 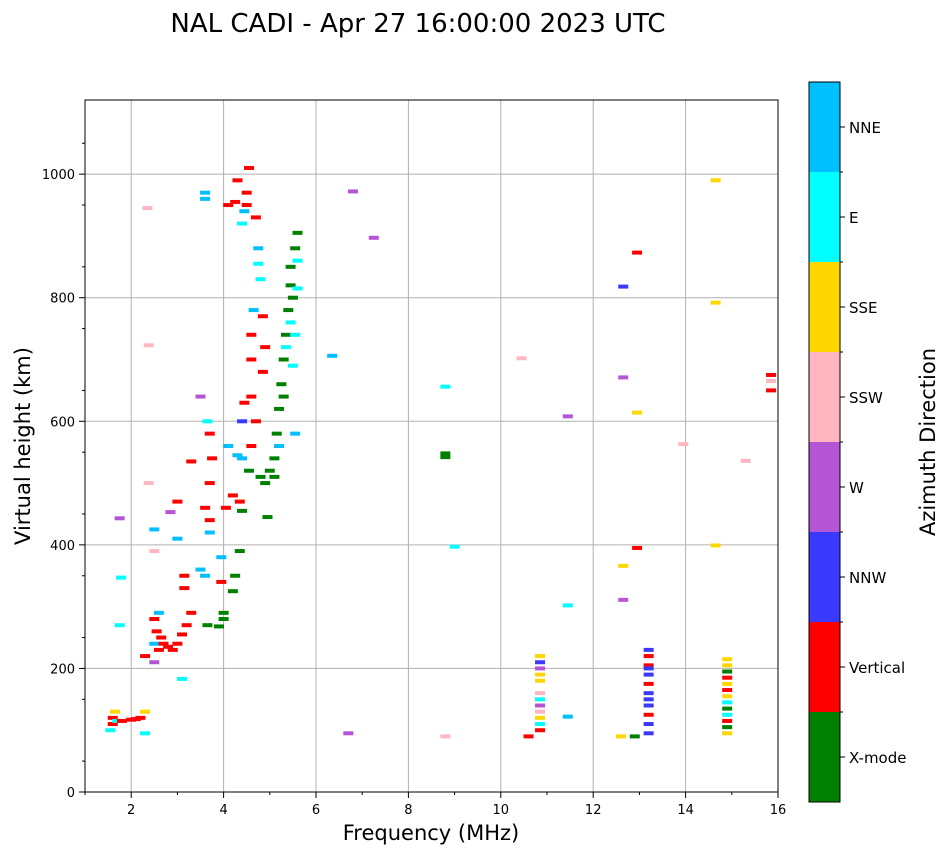 What do you see at coordinates (58, 175) in the screenshot?
I see `y-tick-label: 1000` at bounding box center [58, 175].